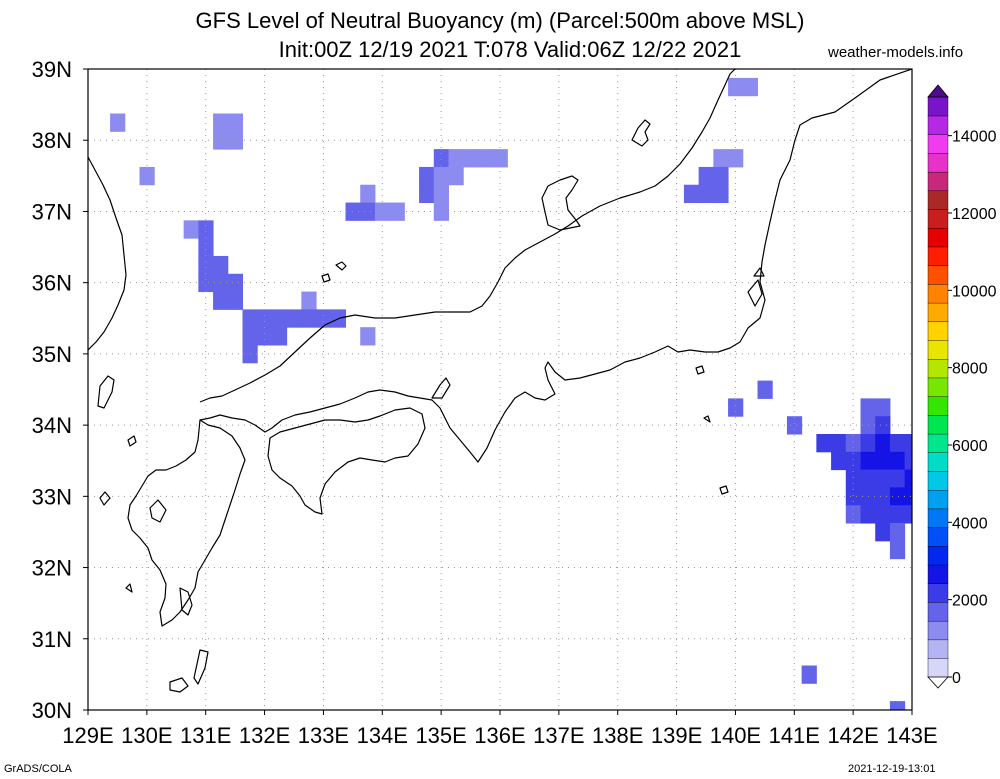  Describe the element at coordinates (105, 498) in the screenshot. I see `coastline-goto` at that location.